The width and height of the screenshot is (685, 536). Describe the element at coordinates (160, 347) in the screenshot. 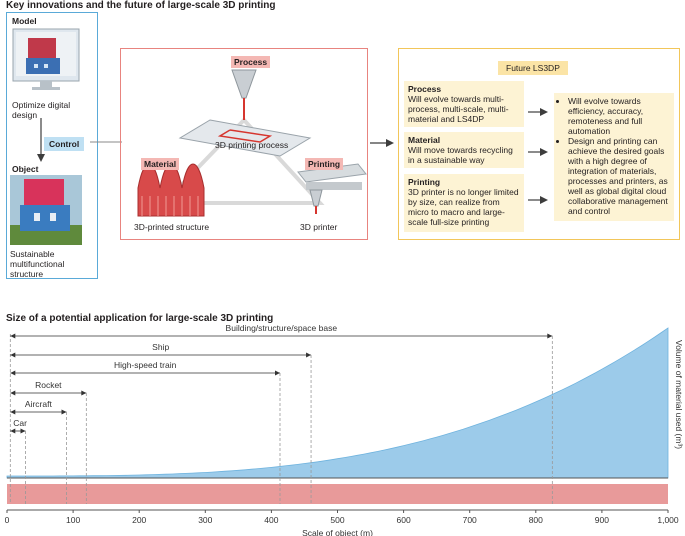

I see `range-label: Ship` at that location.